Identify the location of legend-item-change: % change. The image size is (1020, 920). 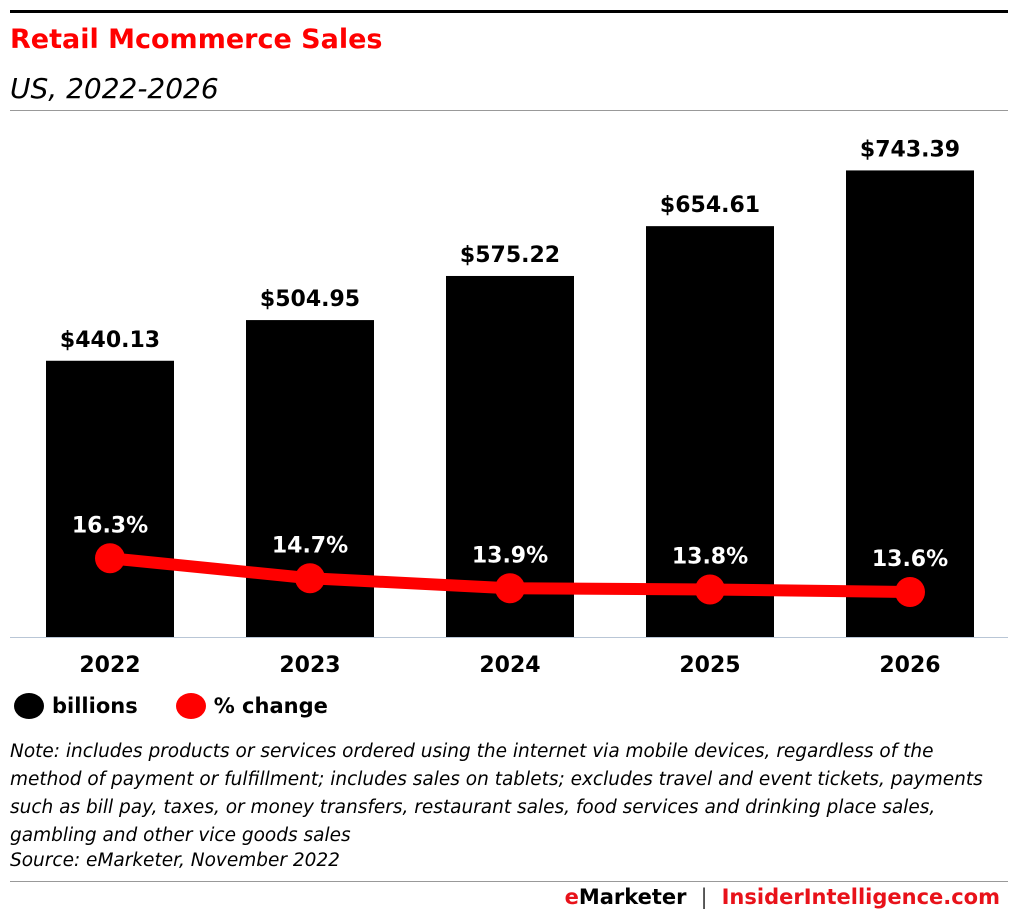
(251, 706).